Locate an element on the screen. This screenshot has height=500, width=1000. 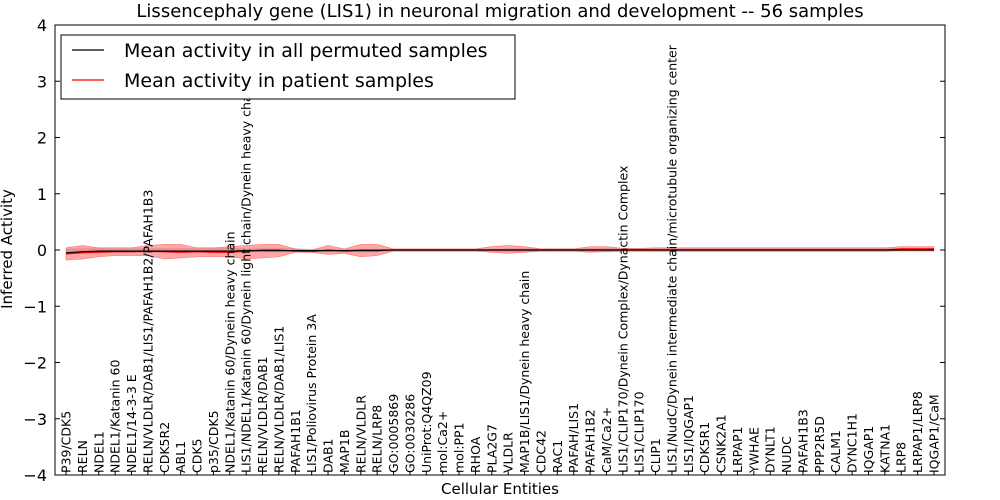
x-tick-label: RELN/VLDLR/DAB1 is located at coordinates (262, 414).